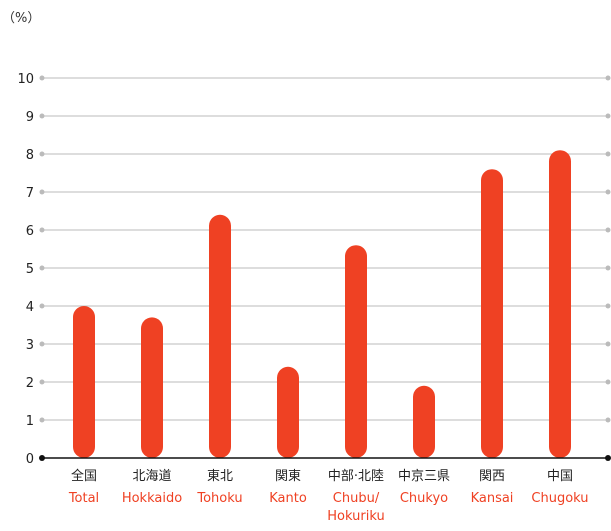 This screenshot has height=531, width=611. I want to click on y-tick-label: 1, so click(30, 421).